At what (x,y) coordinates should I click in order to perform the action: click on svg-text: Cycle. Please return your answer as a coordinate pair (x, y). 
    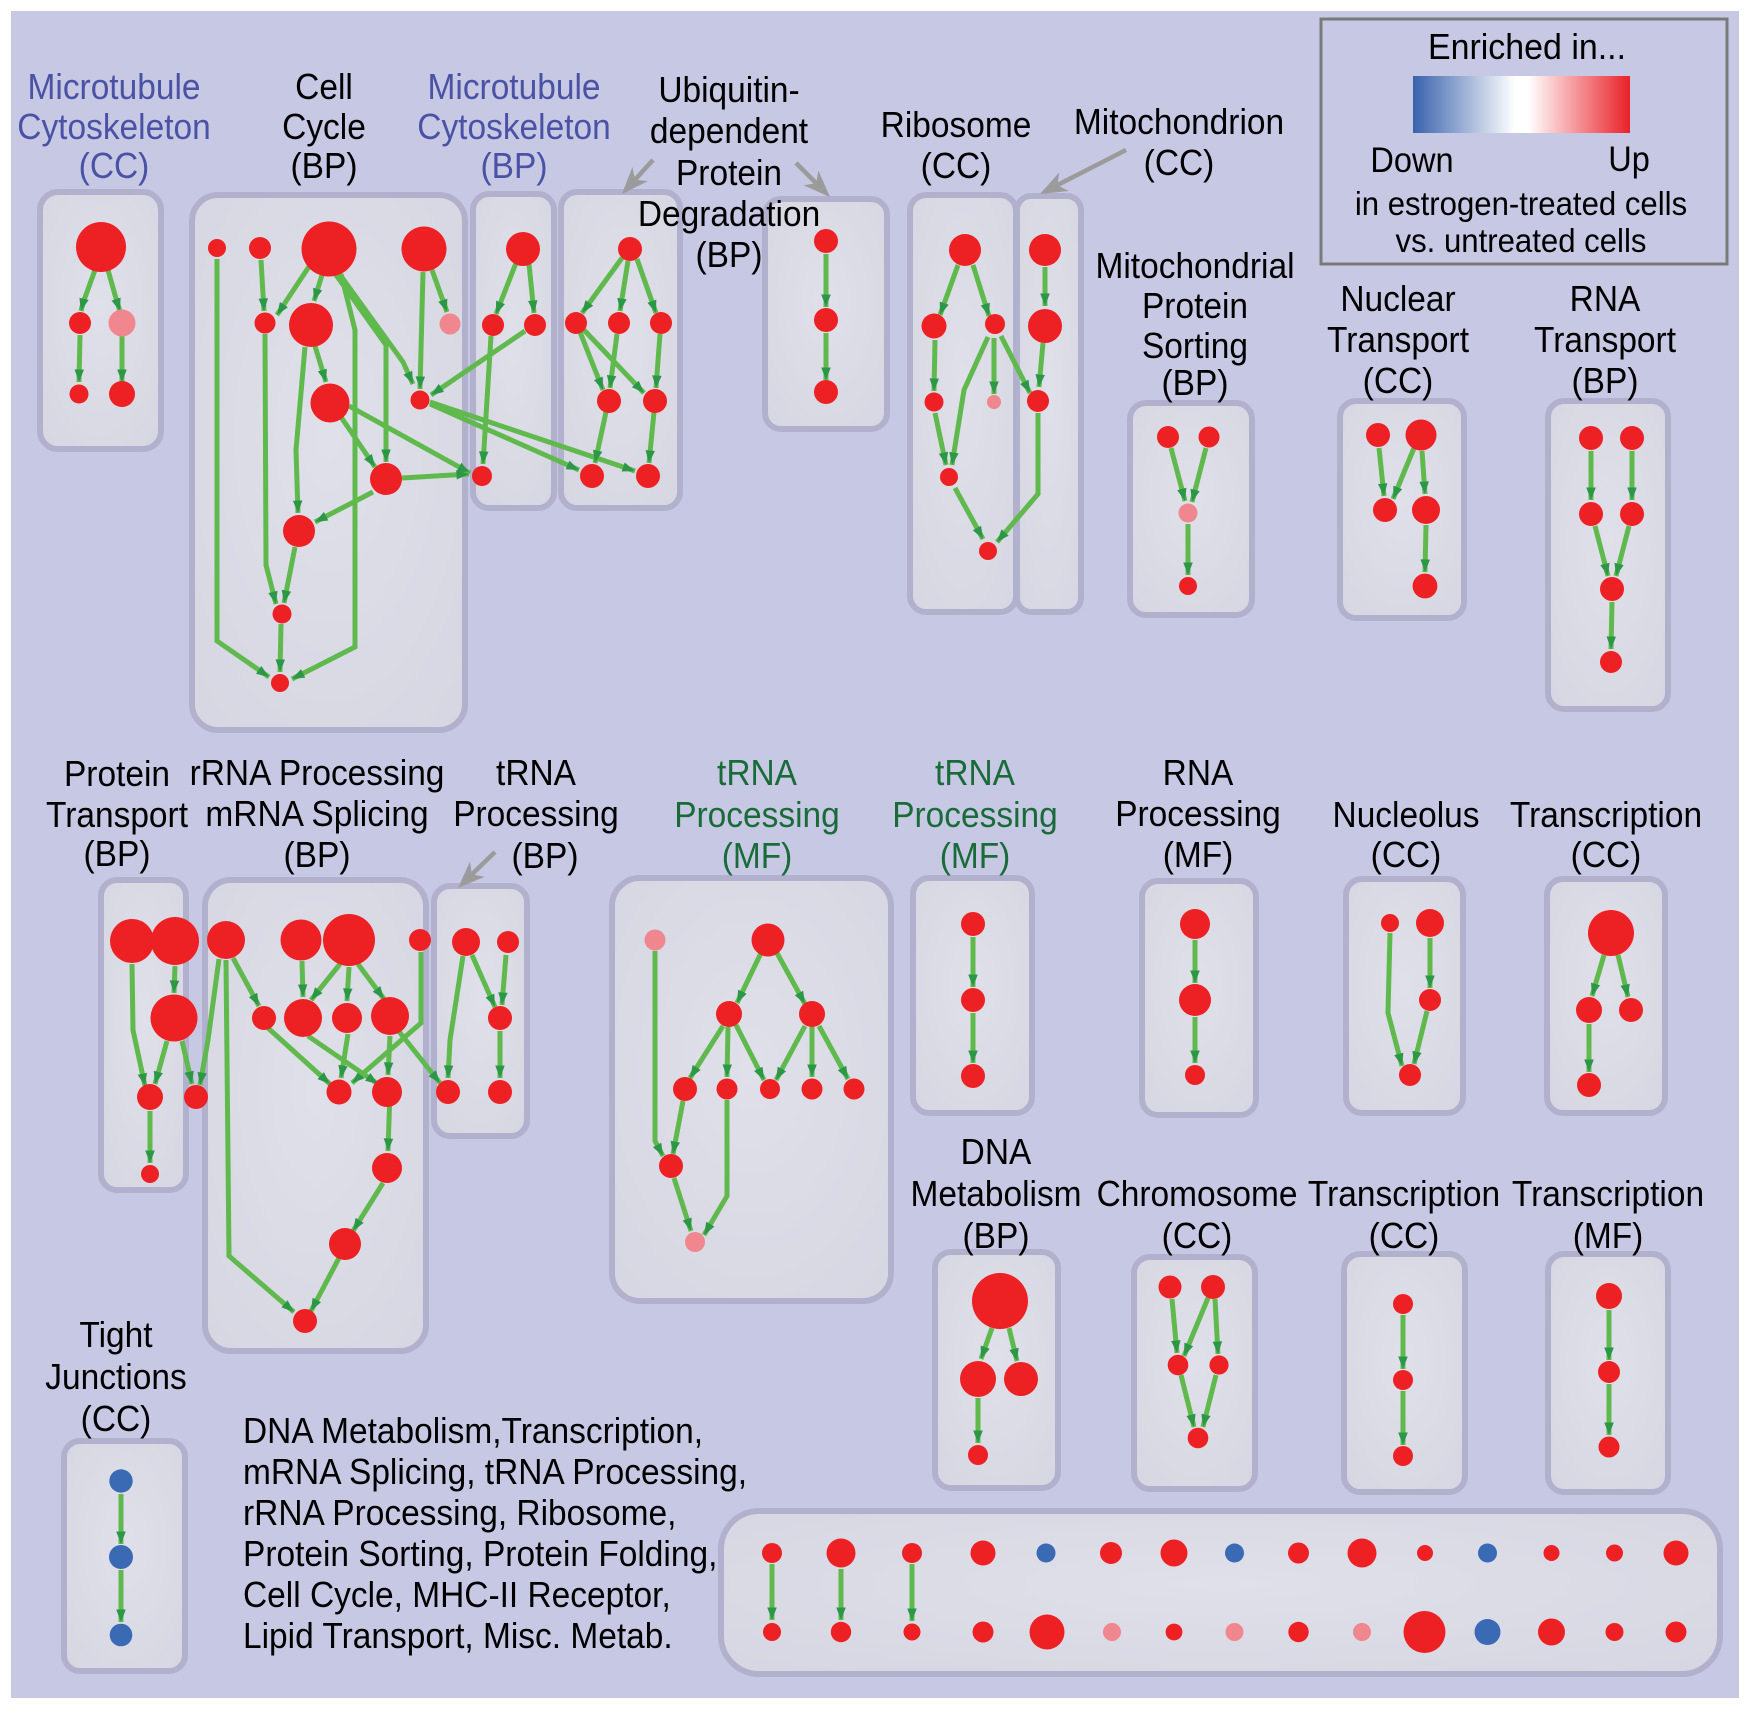
    Looking at the image, I should click on (324, 127).